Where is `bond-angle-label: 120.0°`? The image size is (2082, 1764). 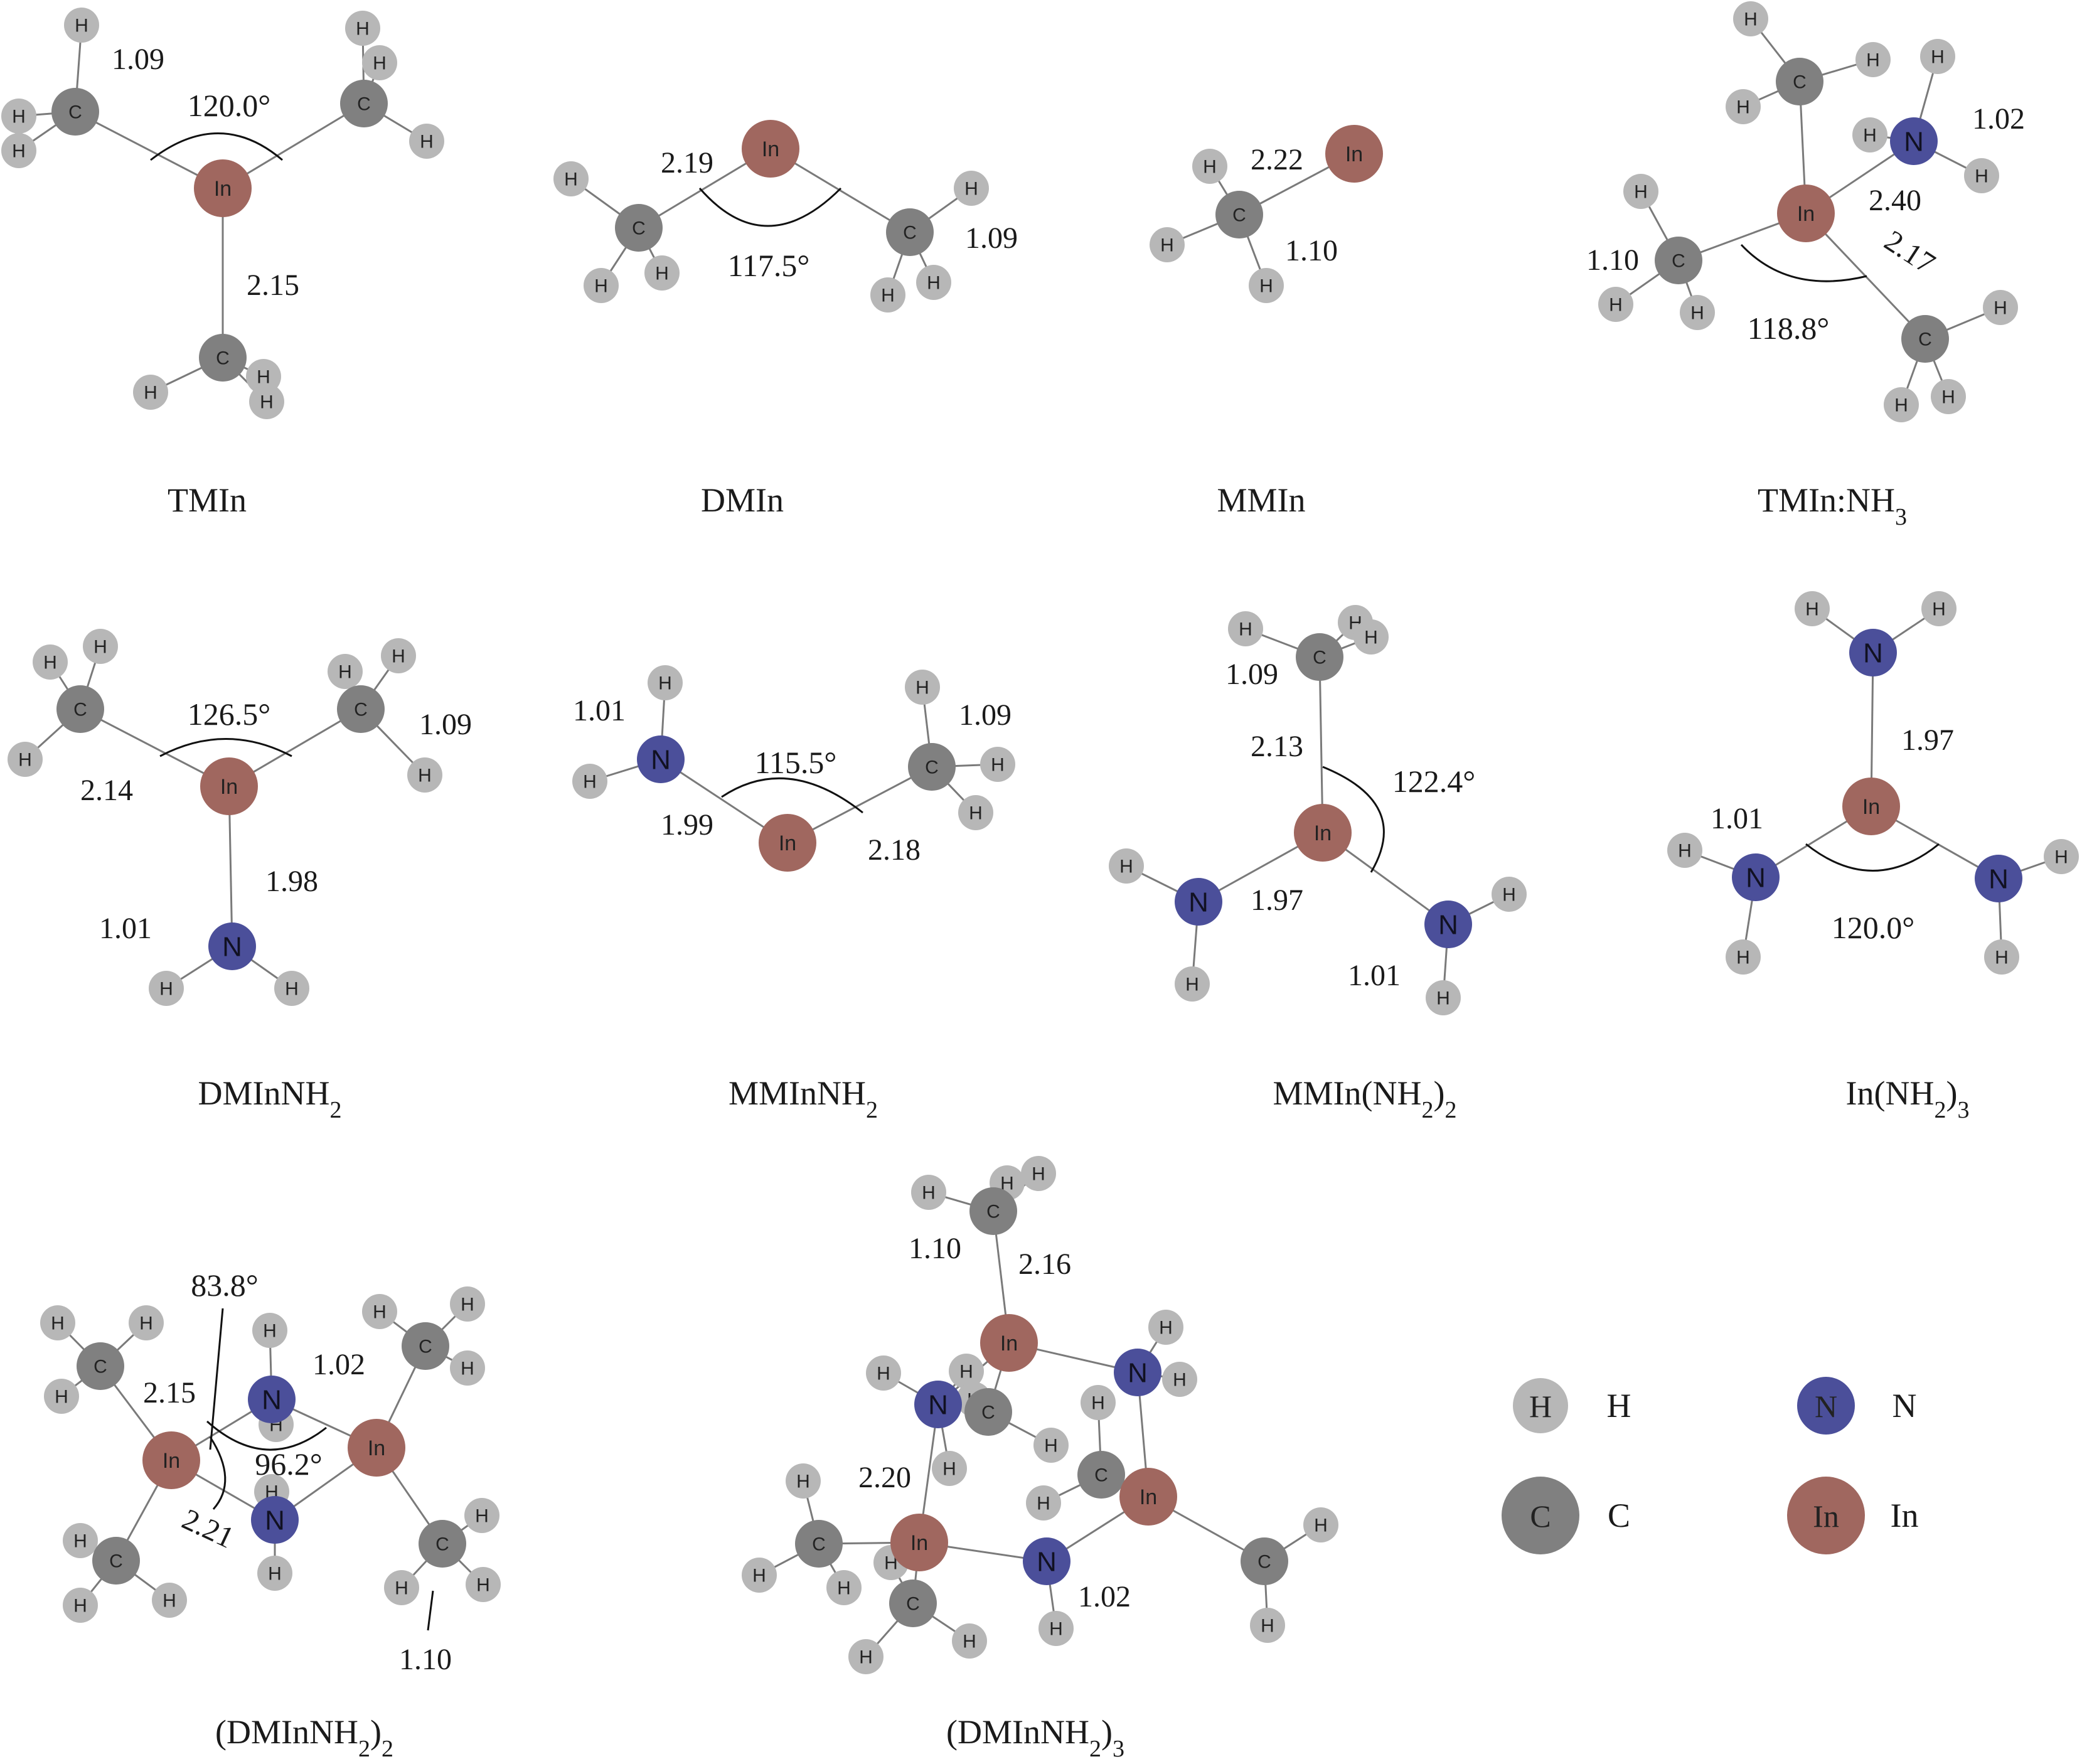 bond-angle-label: 120.0° is located at coordinates (1873, 928).